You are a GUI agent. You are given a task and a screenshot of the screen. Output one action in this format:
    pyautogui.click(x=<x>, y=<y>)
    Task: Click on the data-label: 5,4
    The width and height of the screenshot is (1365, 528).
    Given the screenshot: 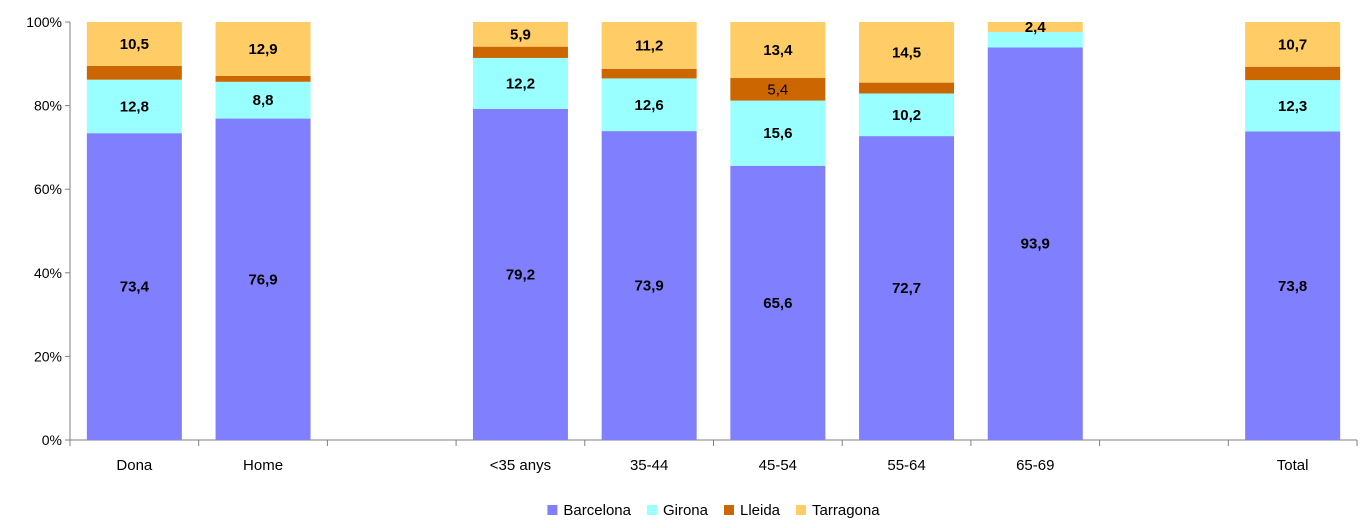 What is the action you would take?
    pyautogui.click(x=777, y=89)
    